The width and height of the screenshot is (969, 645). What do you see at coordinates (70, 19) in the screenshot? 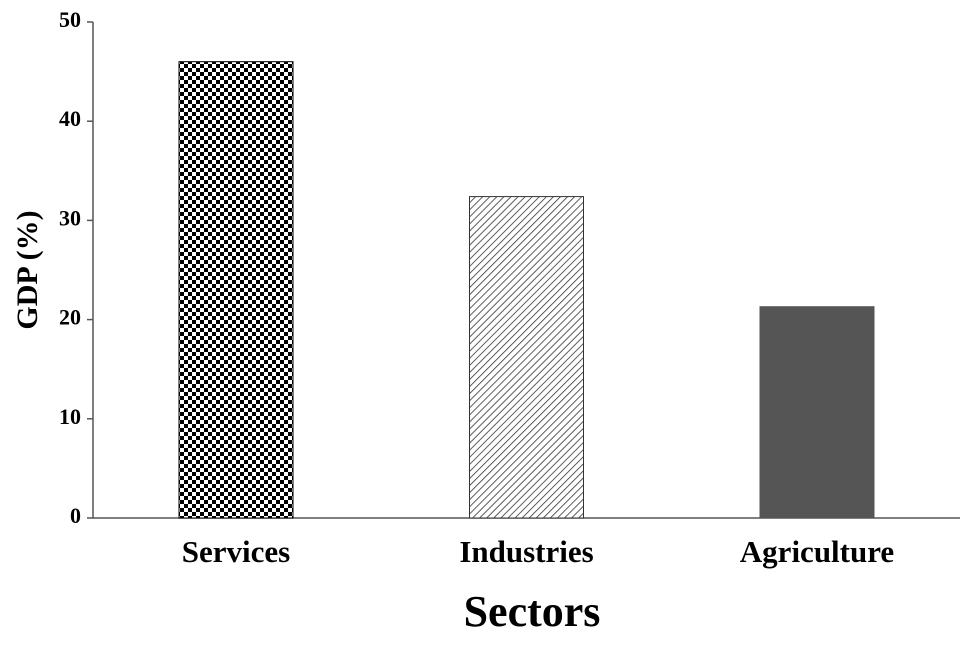
I see `y-tick-label: 50` at bounding box center [70, 19].